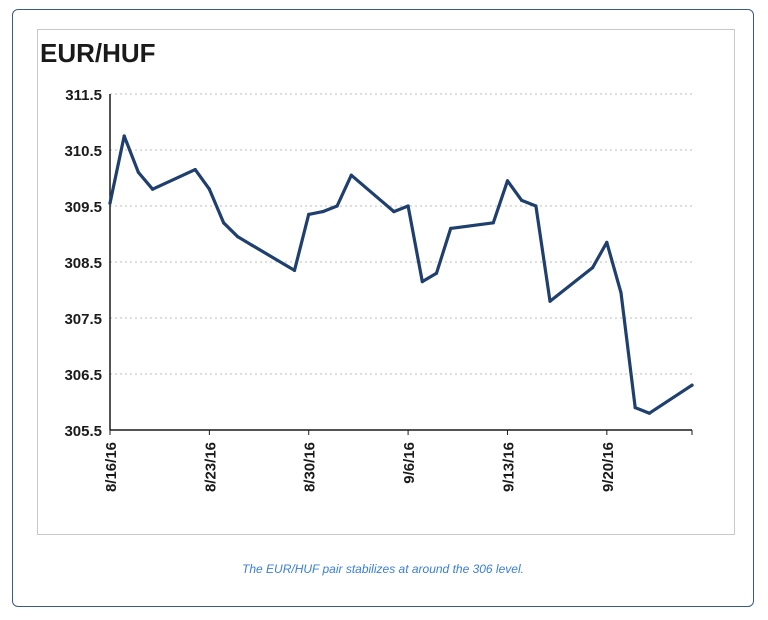 The width and height of the screenshot is (768, 620). What do you see at coordinates (310, 467) in the screenshot?
I see `x-tick-label: 8/30/16` at bounding box center [310, 467].